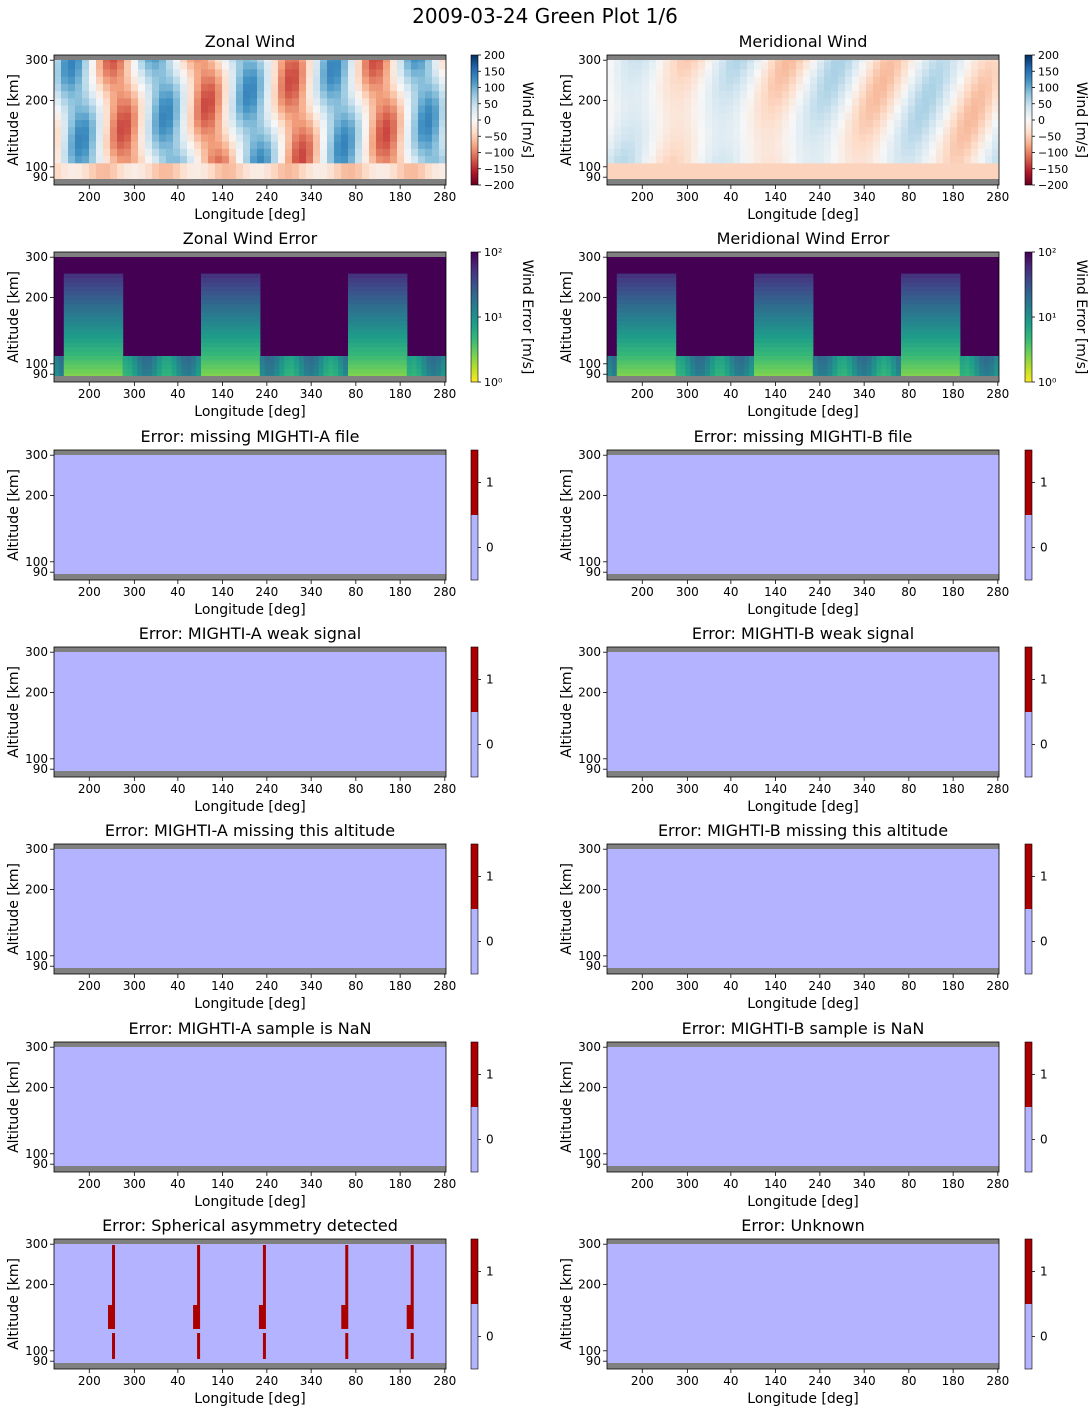 This screenshot has width=1090, height=1410. Describe the element at coordinates (730, 1381) in the screenshot. I see `x-tick-label: 40` at that location.